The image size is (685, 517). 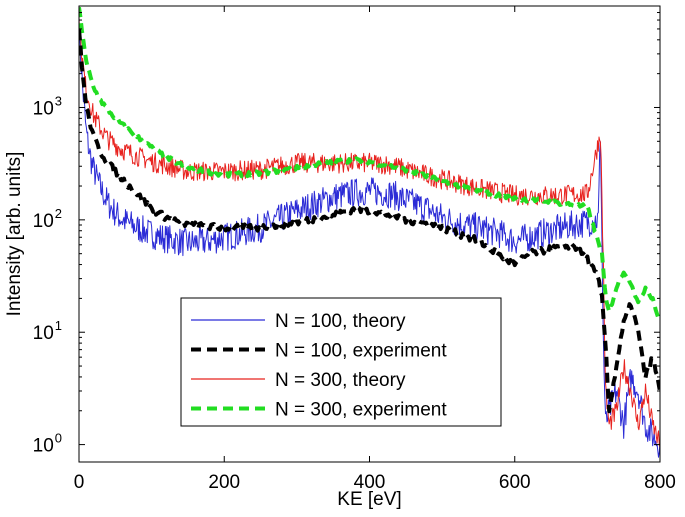 What do you see at coordinates (47, 444) in the screenshot?
I see `y-tick-label: 10⁰` at bounding box center [47, 444].